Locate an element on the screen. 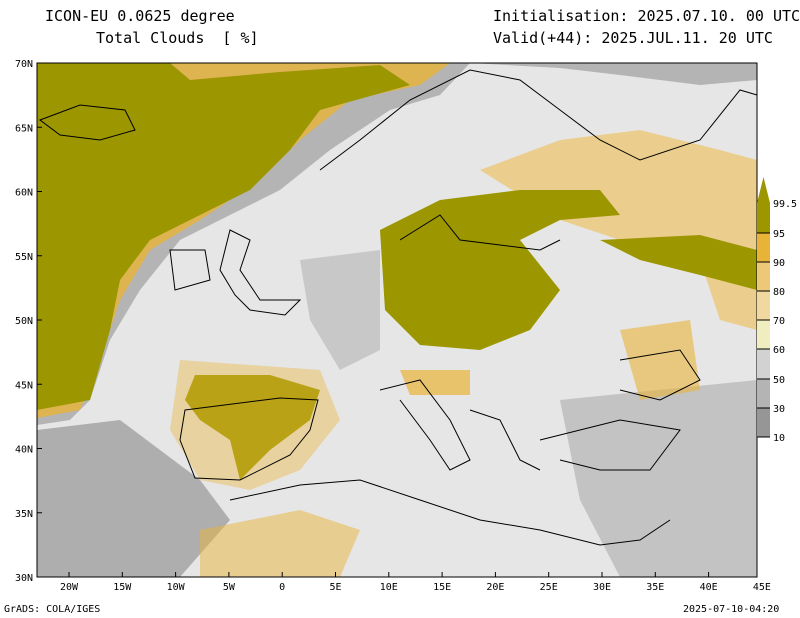  latitude-axis: 70N 65N 60N 55N 50N 45N 40N 35N 30N is located at coordinates (28, 321).